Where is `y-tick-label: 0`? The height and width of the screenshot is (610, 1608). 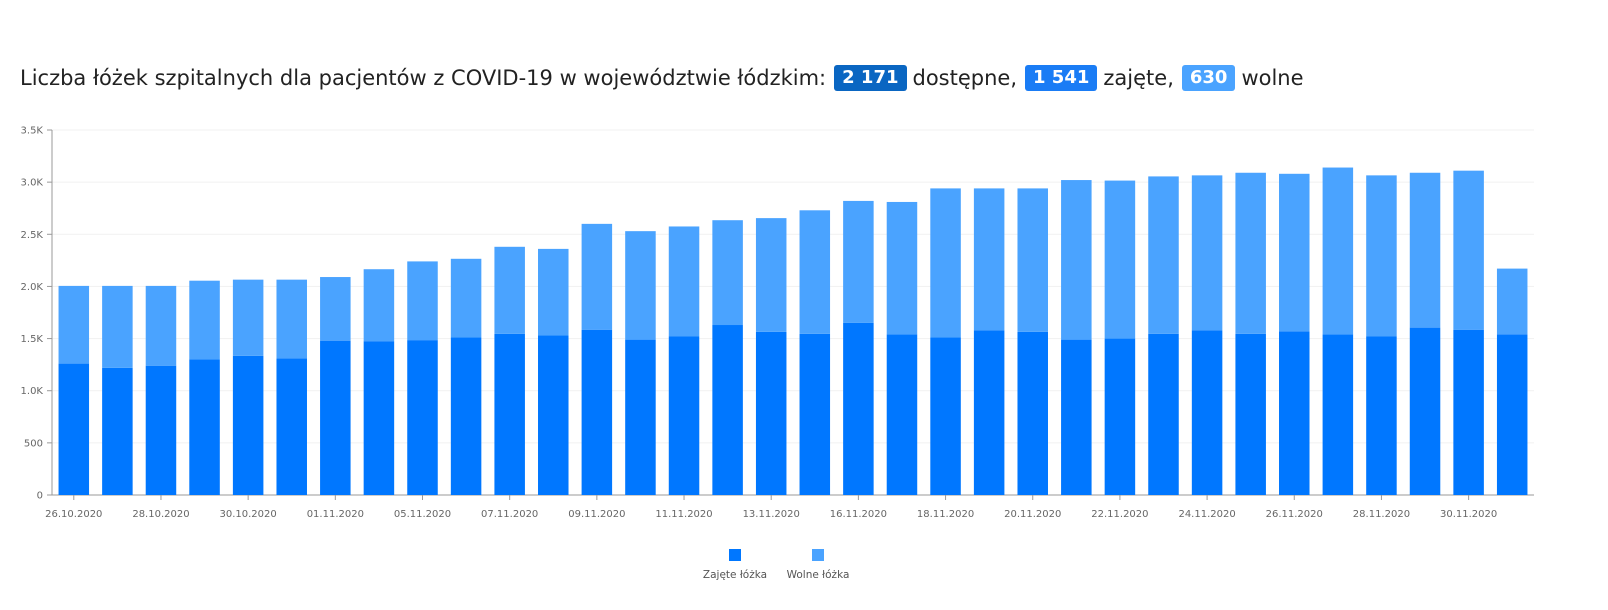
y-tick-label: 0 is located at coordinates (40, 496).